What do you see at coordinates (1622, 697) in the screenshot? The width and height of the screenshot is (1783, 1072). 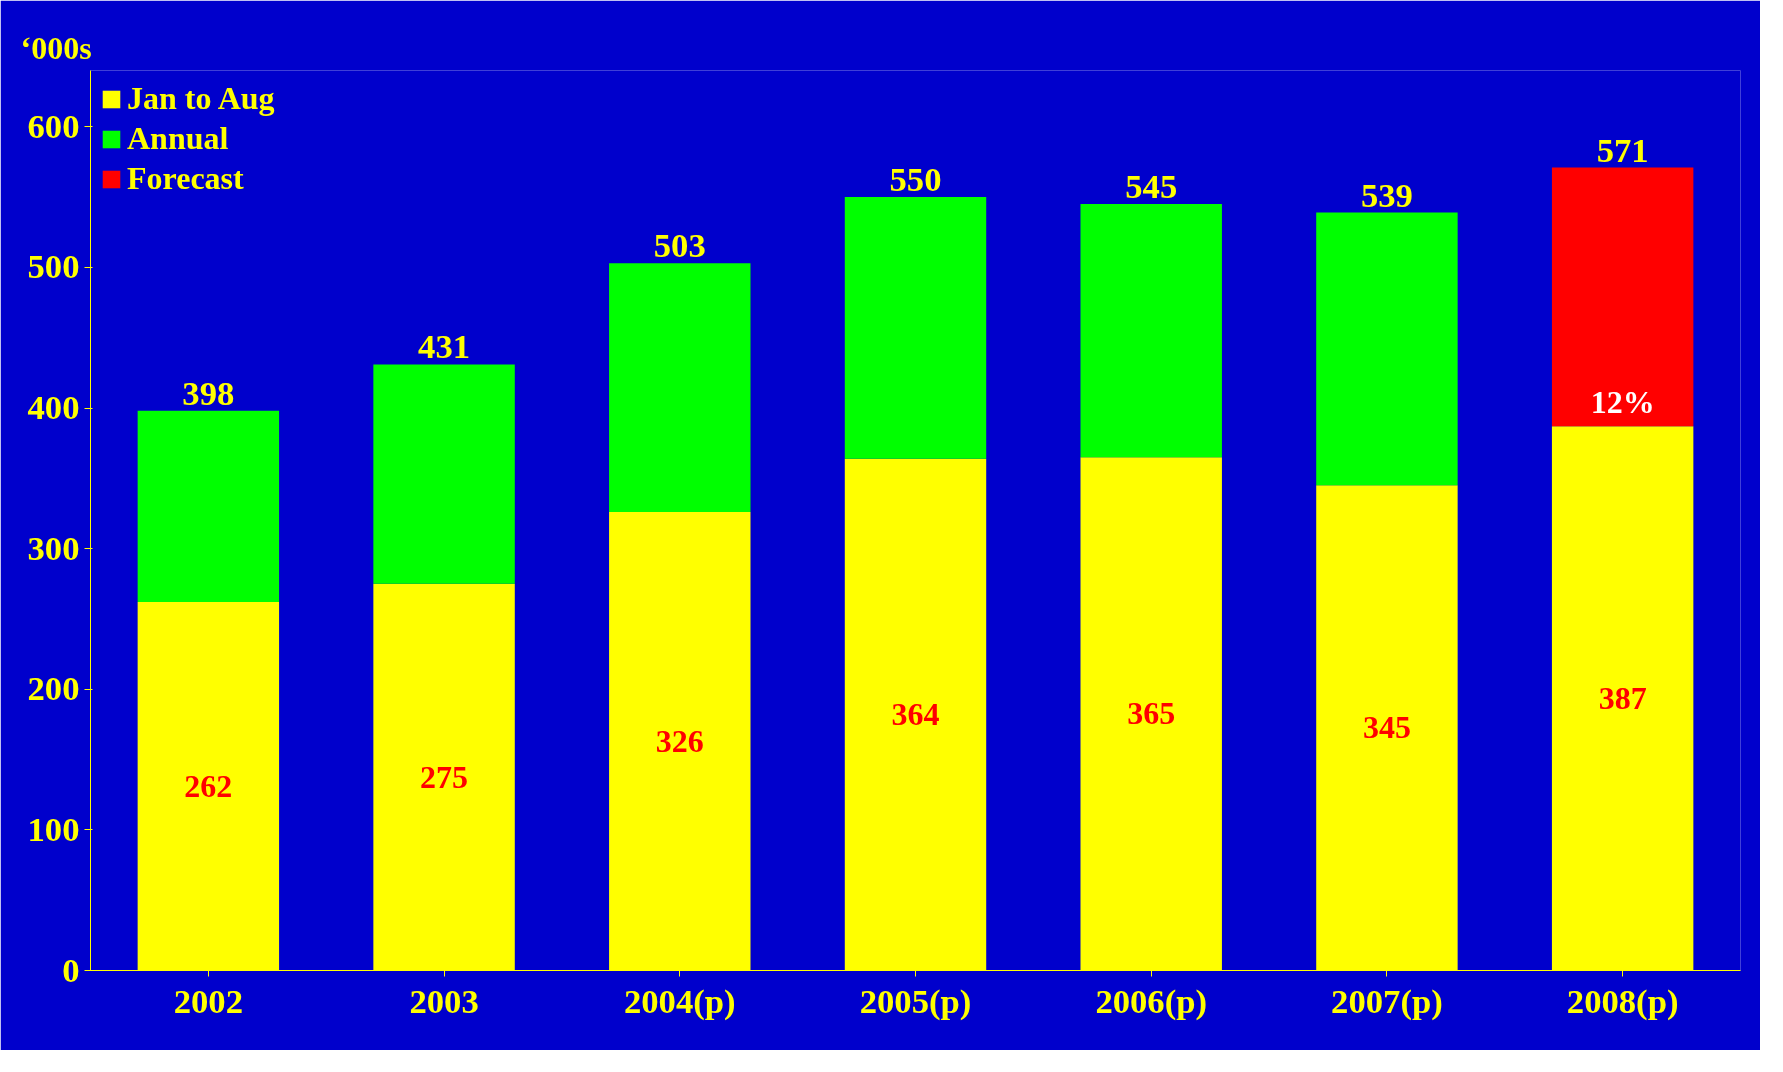 I see `data-label: 387` at bounding box center [1622, 697].